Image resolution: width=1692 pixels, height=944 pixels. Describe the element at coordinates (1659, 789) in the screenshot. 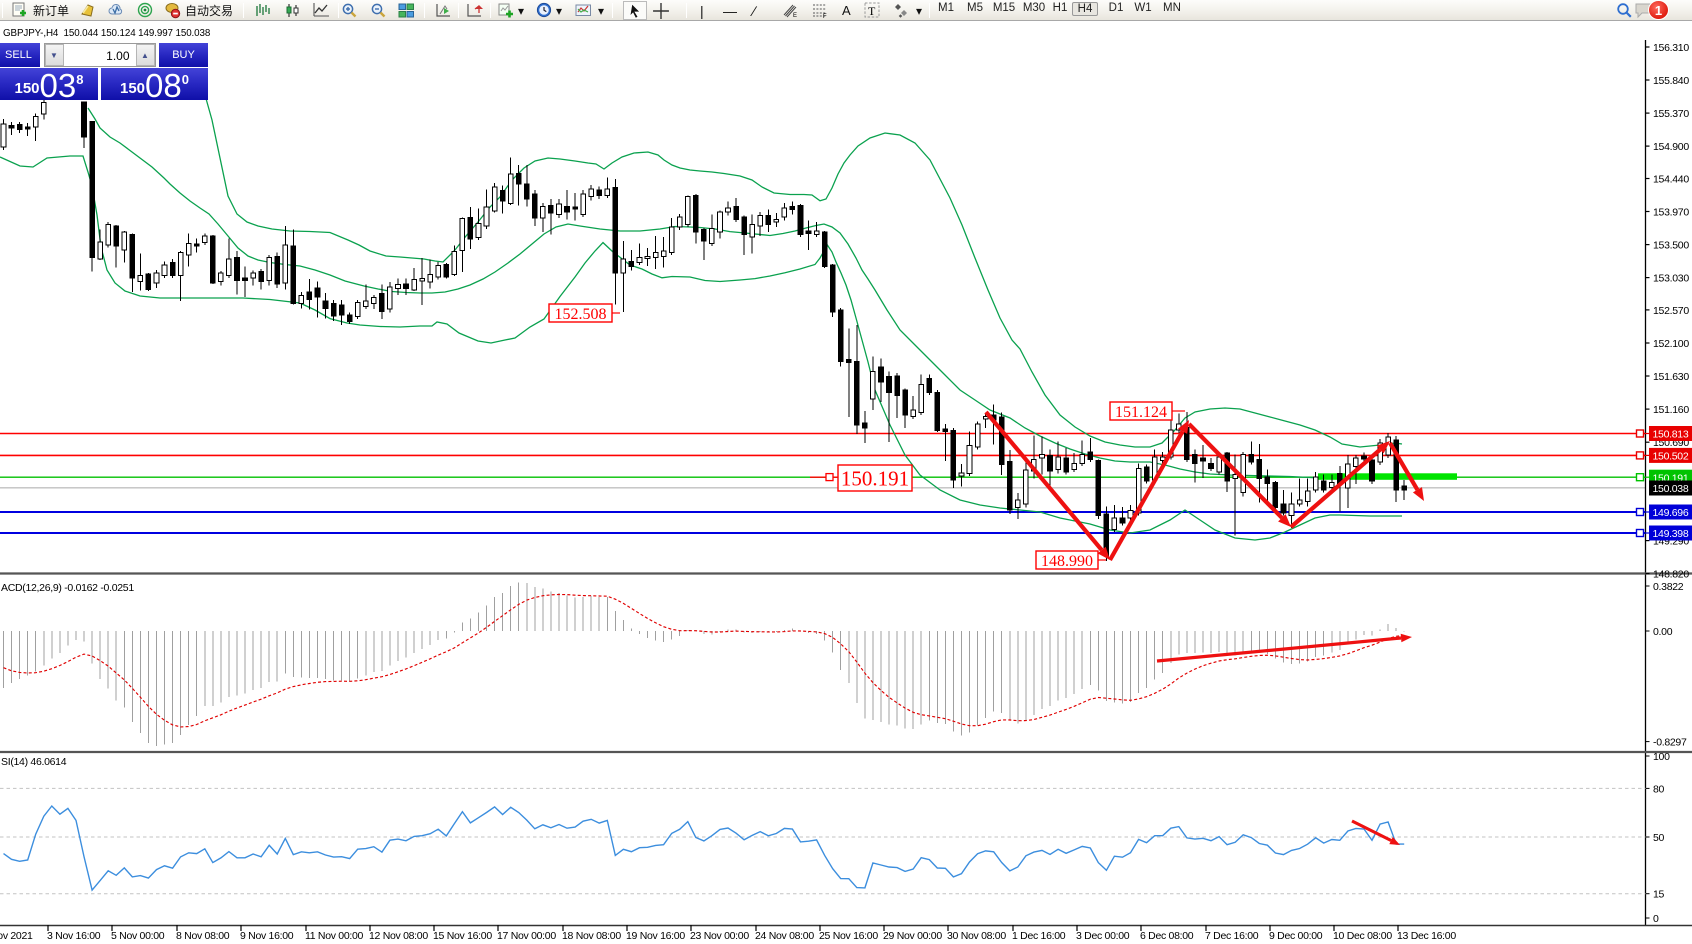

I see `svg-text: 80` at that location.